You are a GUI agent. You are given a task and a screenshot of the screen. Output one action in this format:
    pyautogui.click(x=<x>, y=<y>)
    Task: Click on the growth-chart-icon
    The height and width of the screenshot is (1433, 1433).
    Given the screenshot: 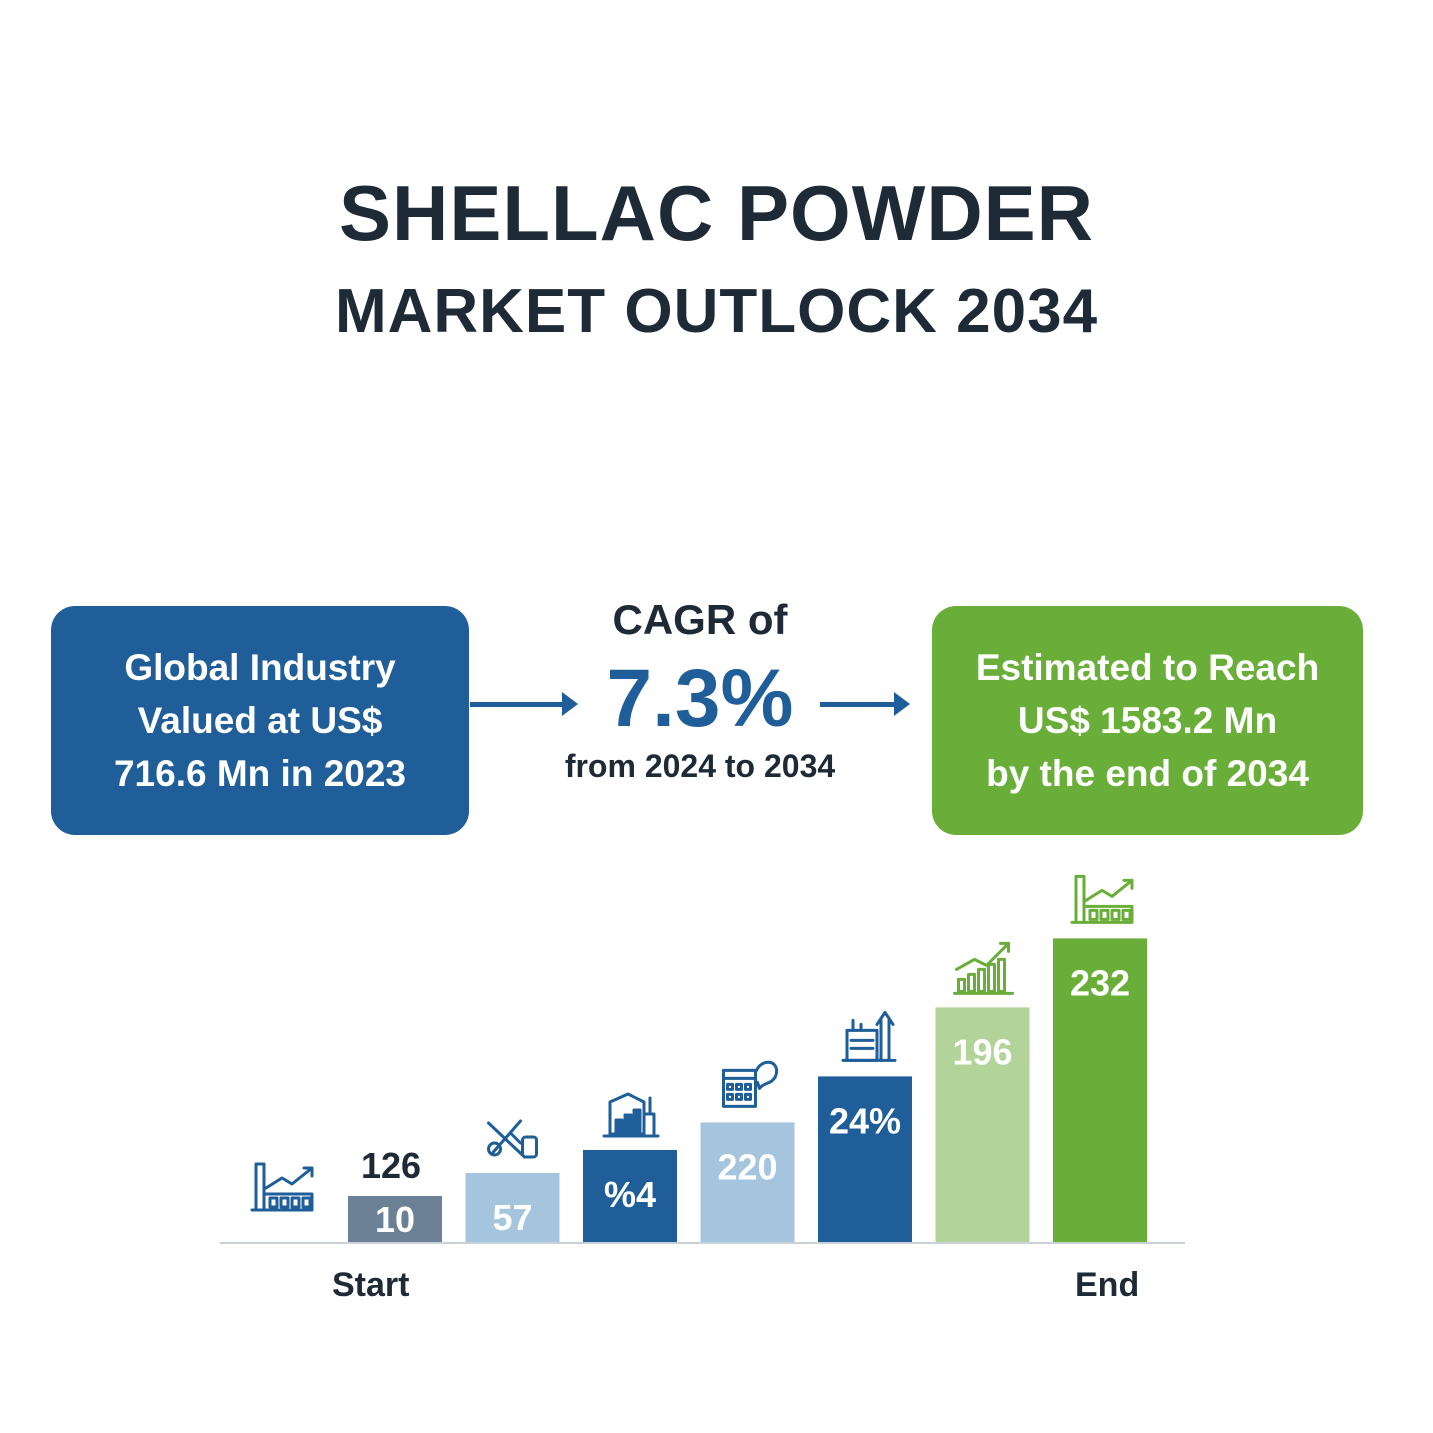 What is the action you would take?
    pyautogui.click(x=983, y=968)
    